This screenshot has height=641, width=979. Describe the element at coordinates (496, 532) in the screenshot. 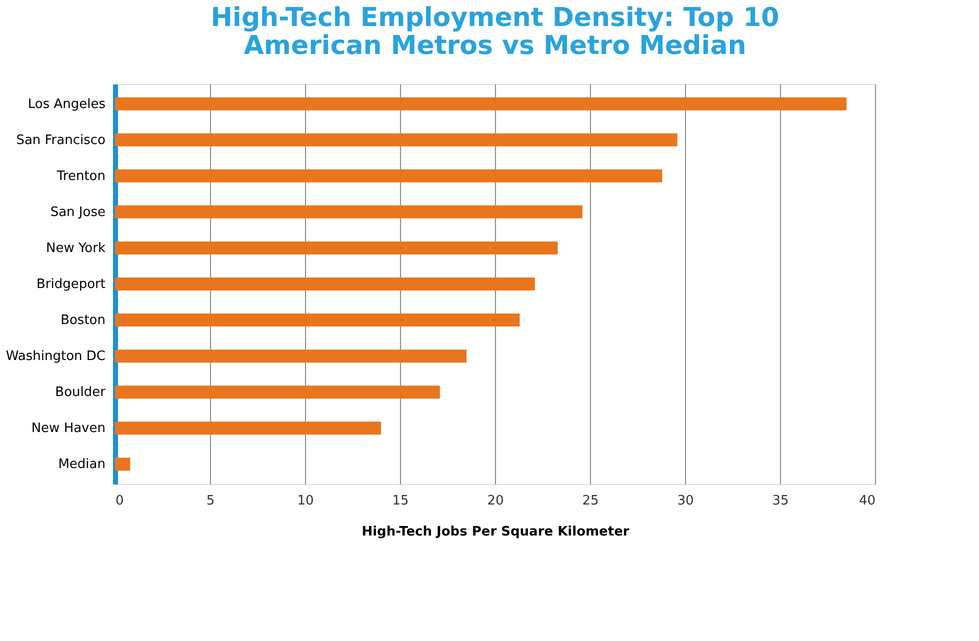

I see `x-axis-title: High-Tech Jobs Per Square Kilometer` at that location.